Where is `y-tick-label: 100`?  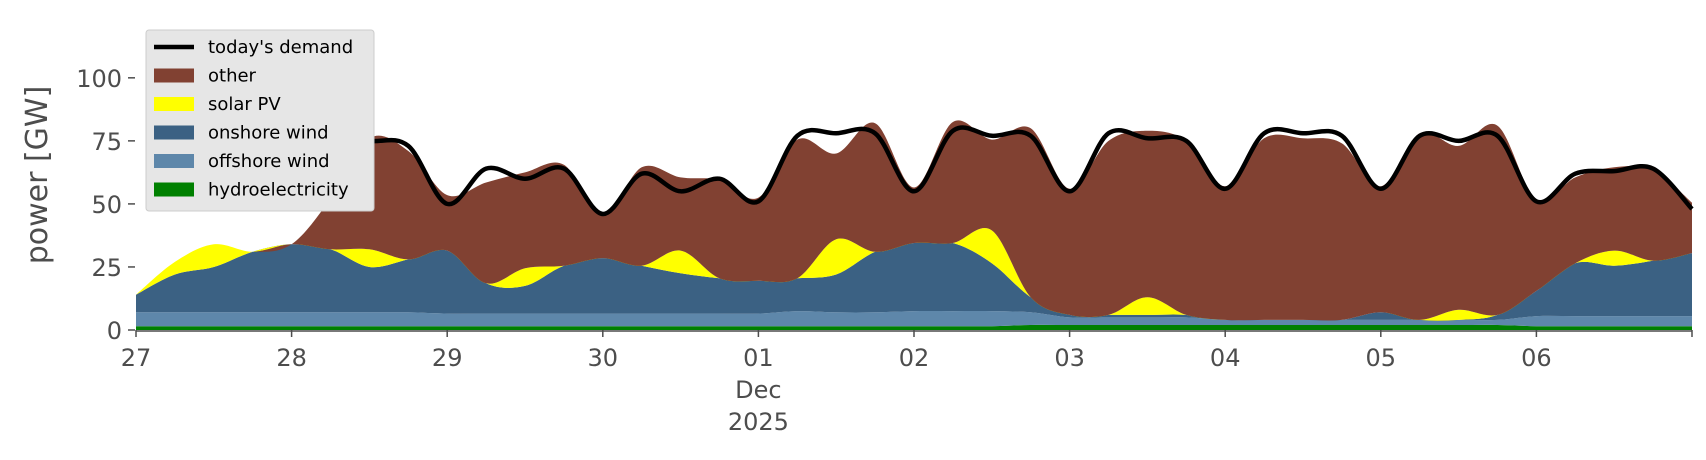 y-tick-label: 100 is located at coordinates (99, 79).